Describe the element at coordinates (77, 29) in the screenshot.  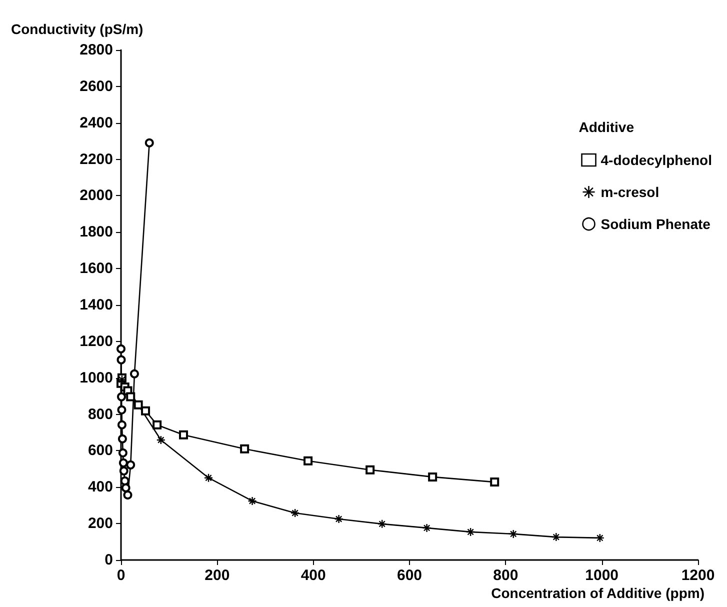
I see `y-axis-title: Conductivity (pS/m)` at that location.